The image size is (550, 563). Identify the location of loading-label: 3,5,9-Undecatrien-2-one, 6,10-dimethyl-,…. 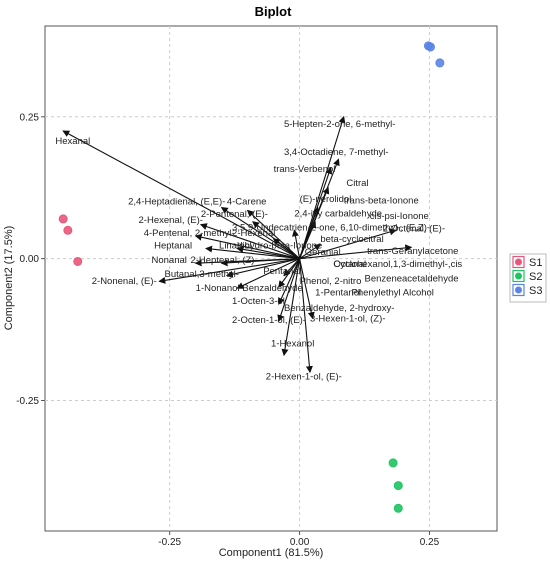
(331, 227).